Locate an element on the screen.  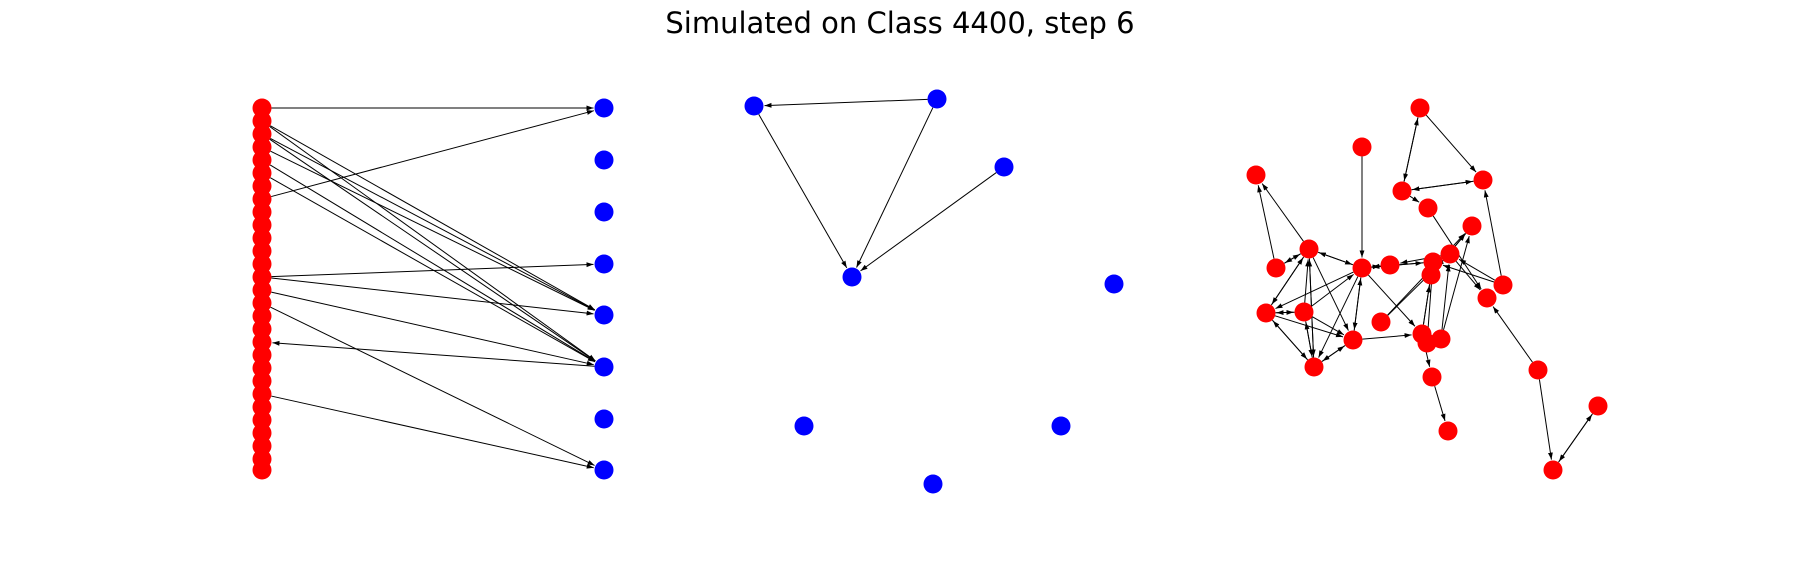
node-L8 is located at coordinates (262, 212).